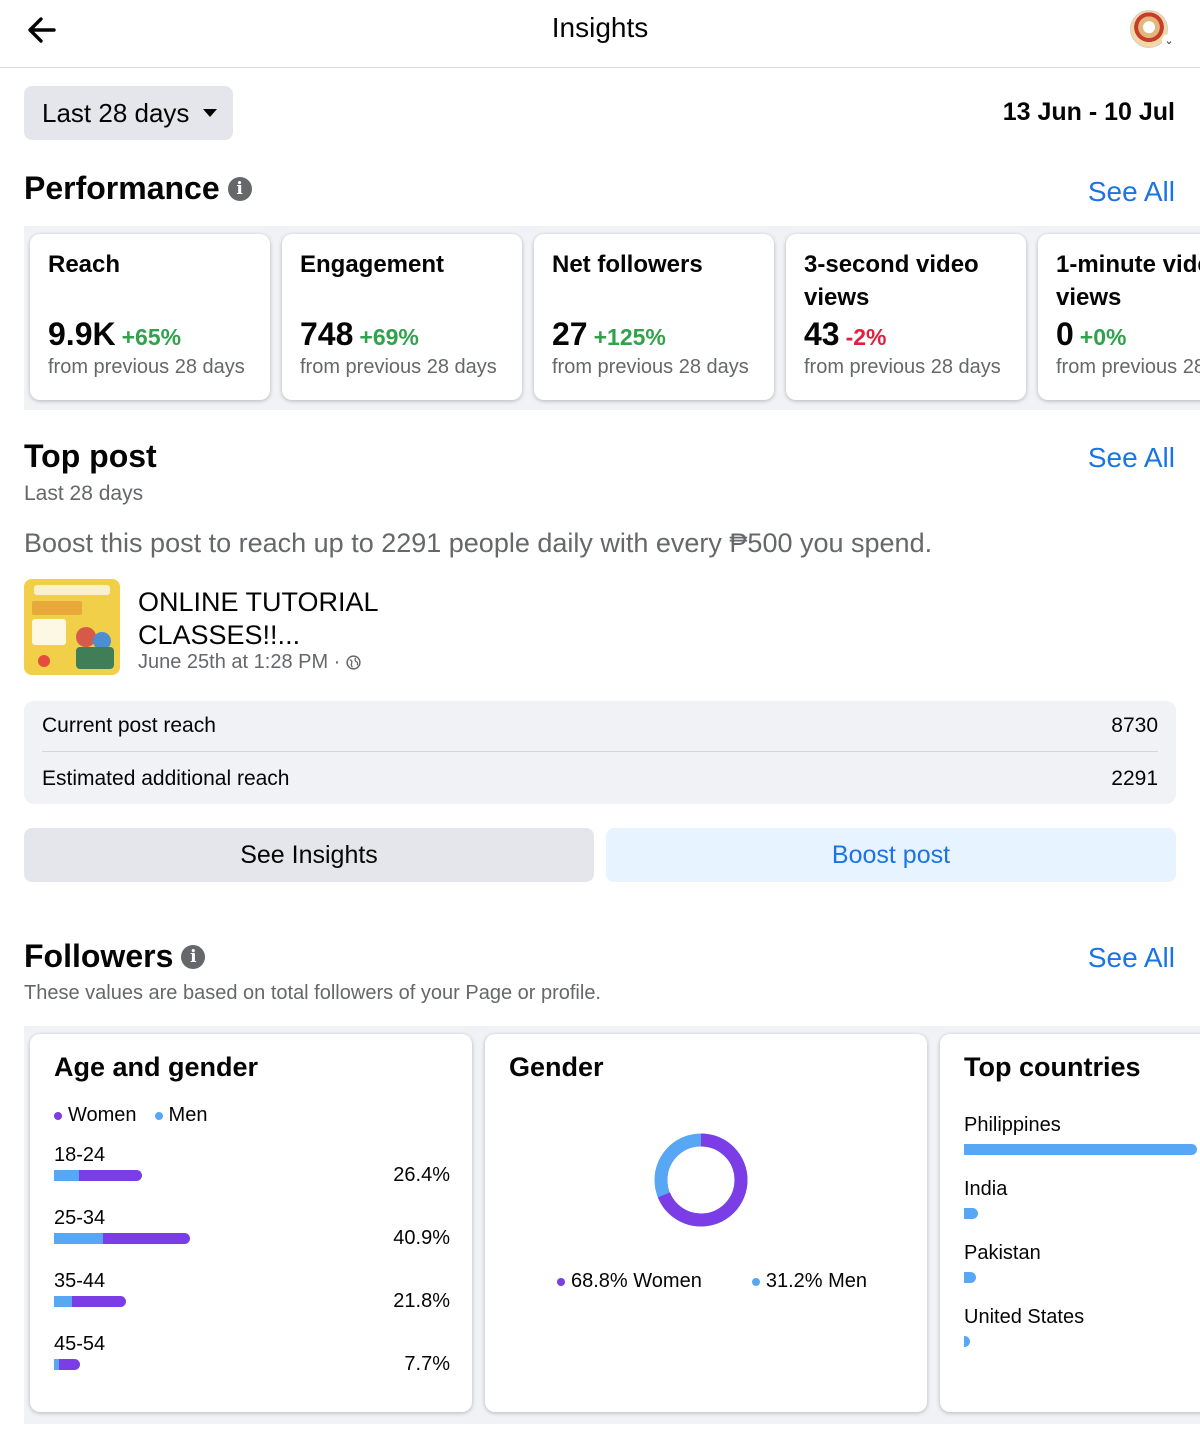  I want to click on post-timestamp: June 25th at 1:28 PM ·, so click(239, 662).